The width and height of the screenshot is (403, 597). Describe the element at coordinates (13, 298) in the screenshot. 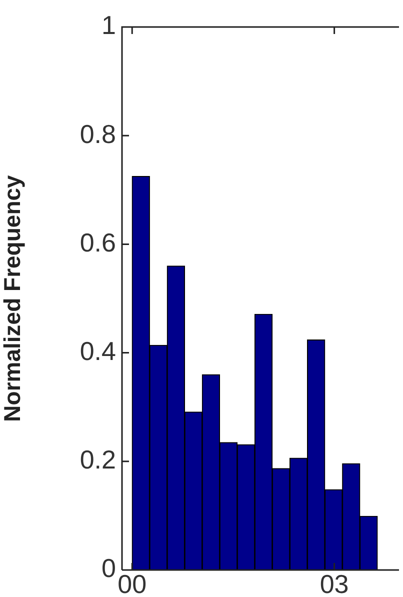

I see `y-axis-title: Normalized Frequency` at that location.